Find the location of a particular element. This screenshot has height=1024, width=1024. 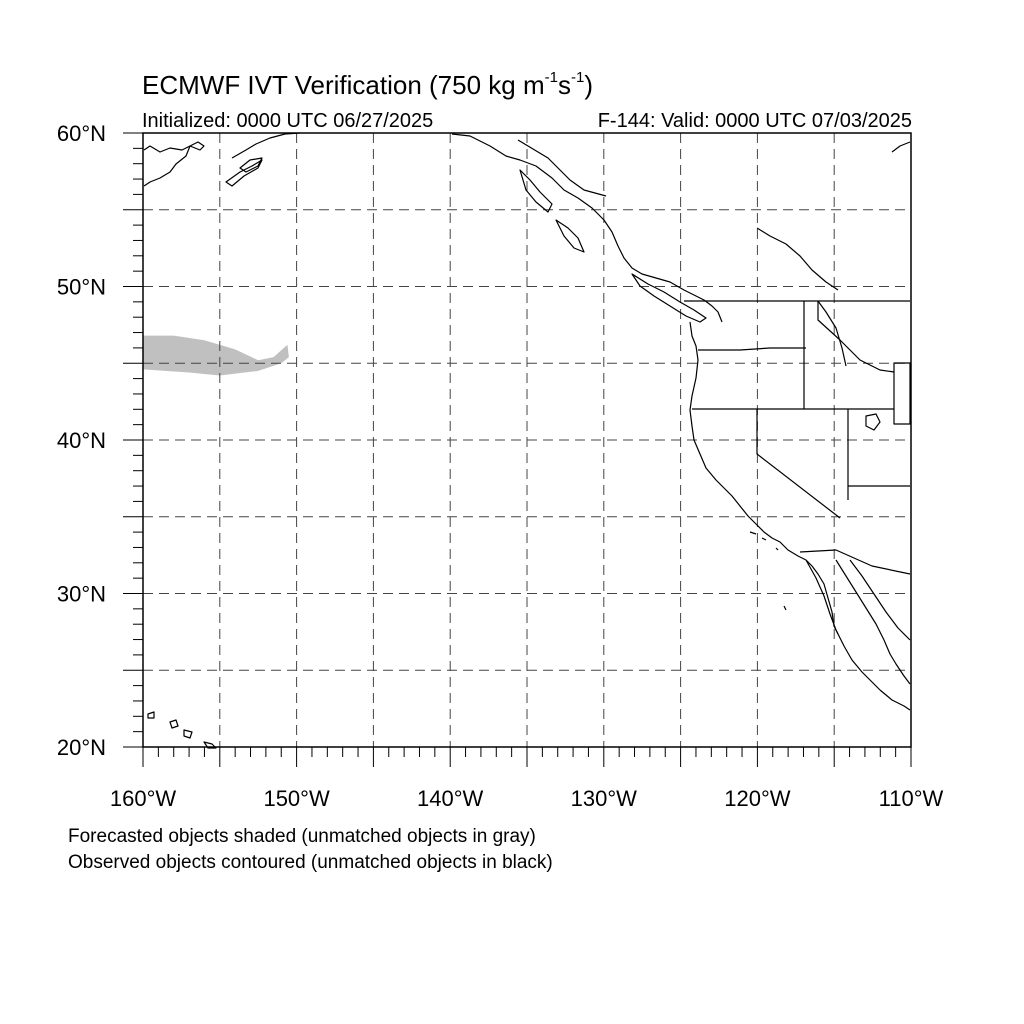

title-suffix: ) is located at coordinates (588, 85).